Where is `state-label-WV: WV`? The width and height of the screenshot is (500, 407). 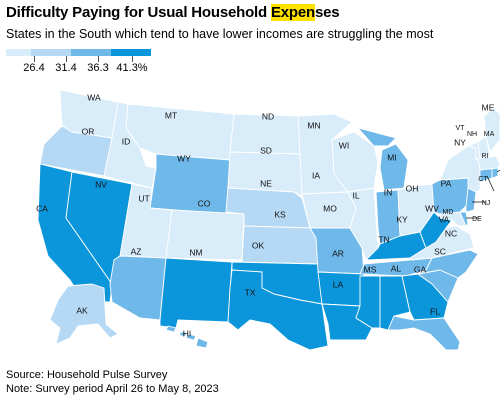 state-label-WV: WV is located at coordinates (432, 208).